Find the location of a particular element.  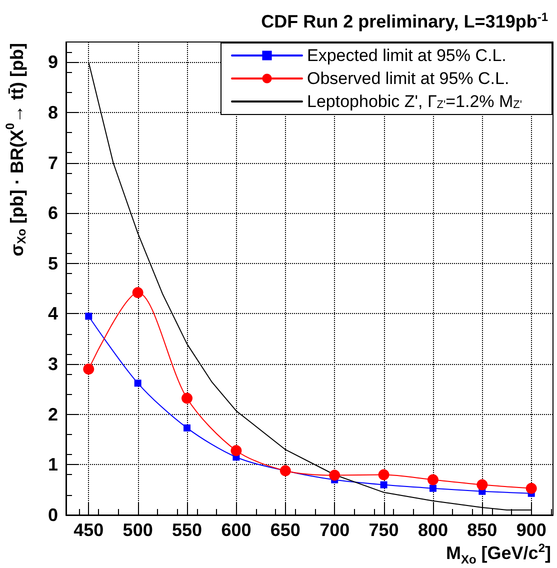

legend-label: Leptophobic Z', ΓZ'=1.2% MZ' is located at coordinates (414, 101).